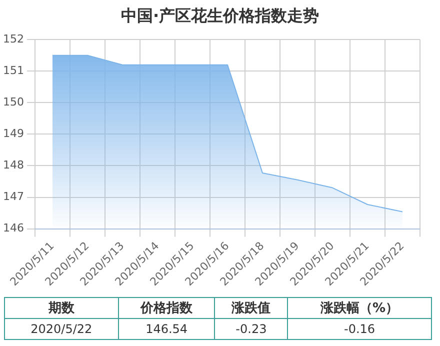  What do you see at coordinates (166, 329) in the screenshot?
I see `text: 146.54` at bounding box center [166, 329].